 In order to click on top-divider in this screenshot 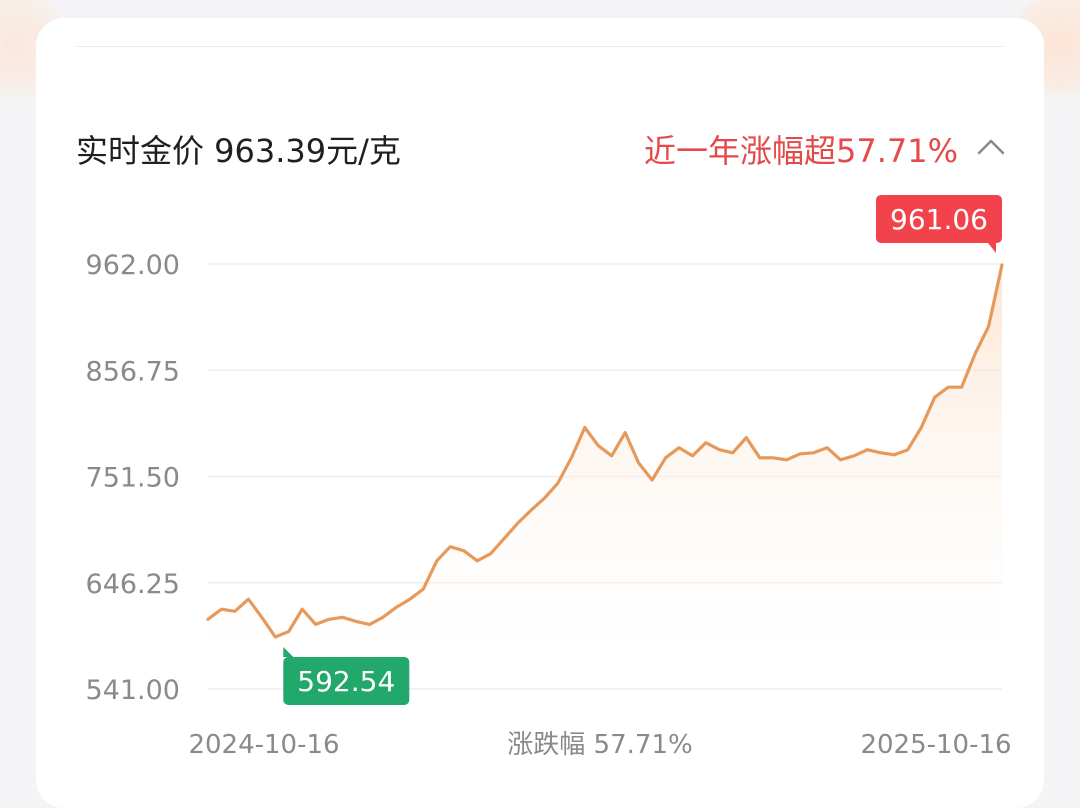, I will do `click(540, 46)`.